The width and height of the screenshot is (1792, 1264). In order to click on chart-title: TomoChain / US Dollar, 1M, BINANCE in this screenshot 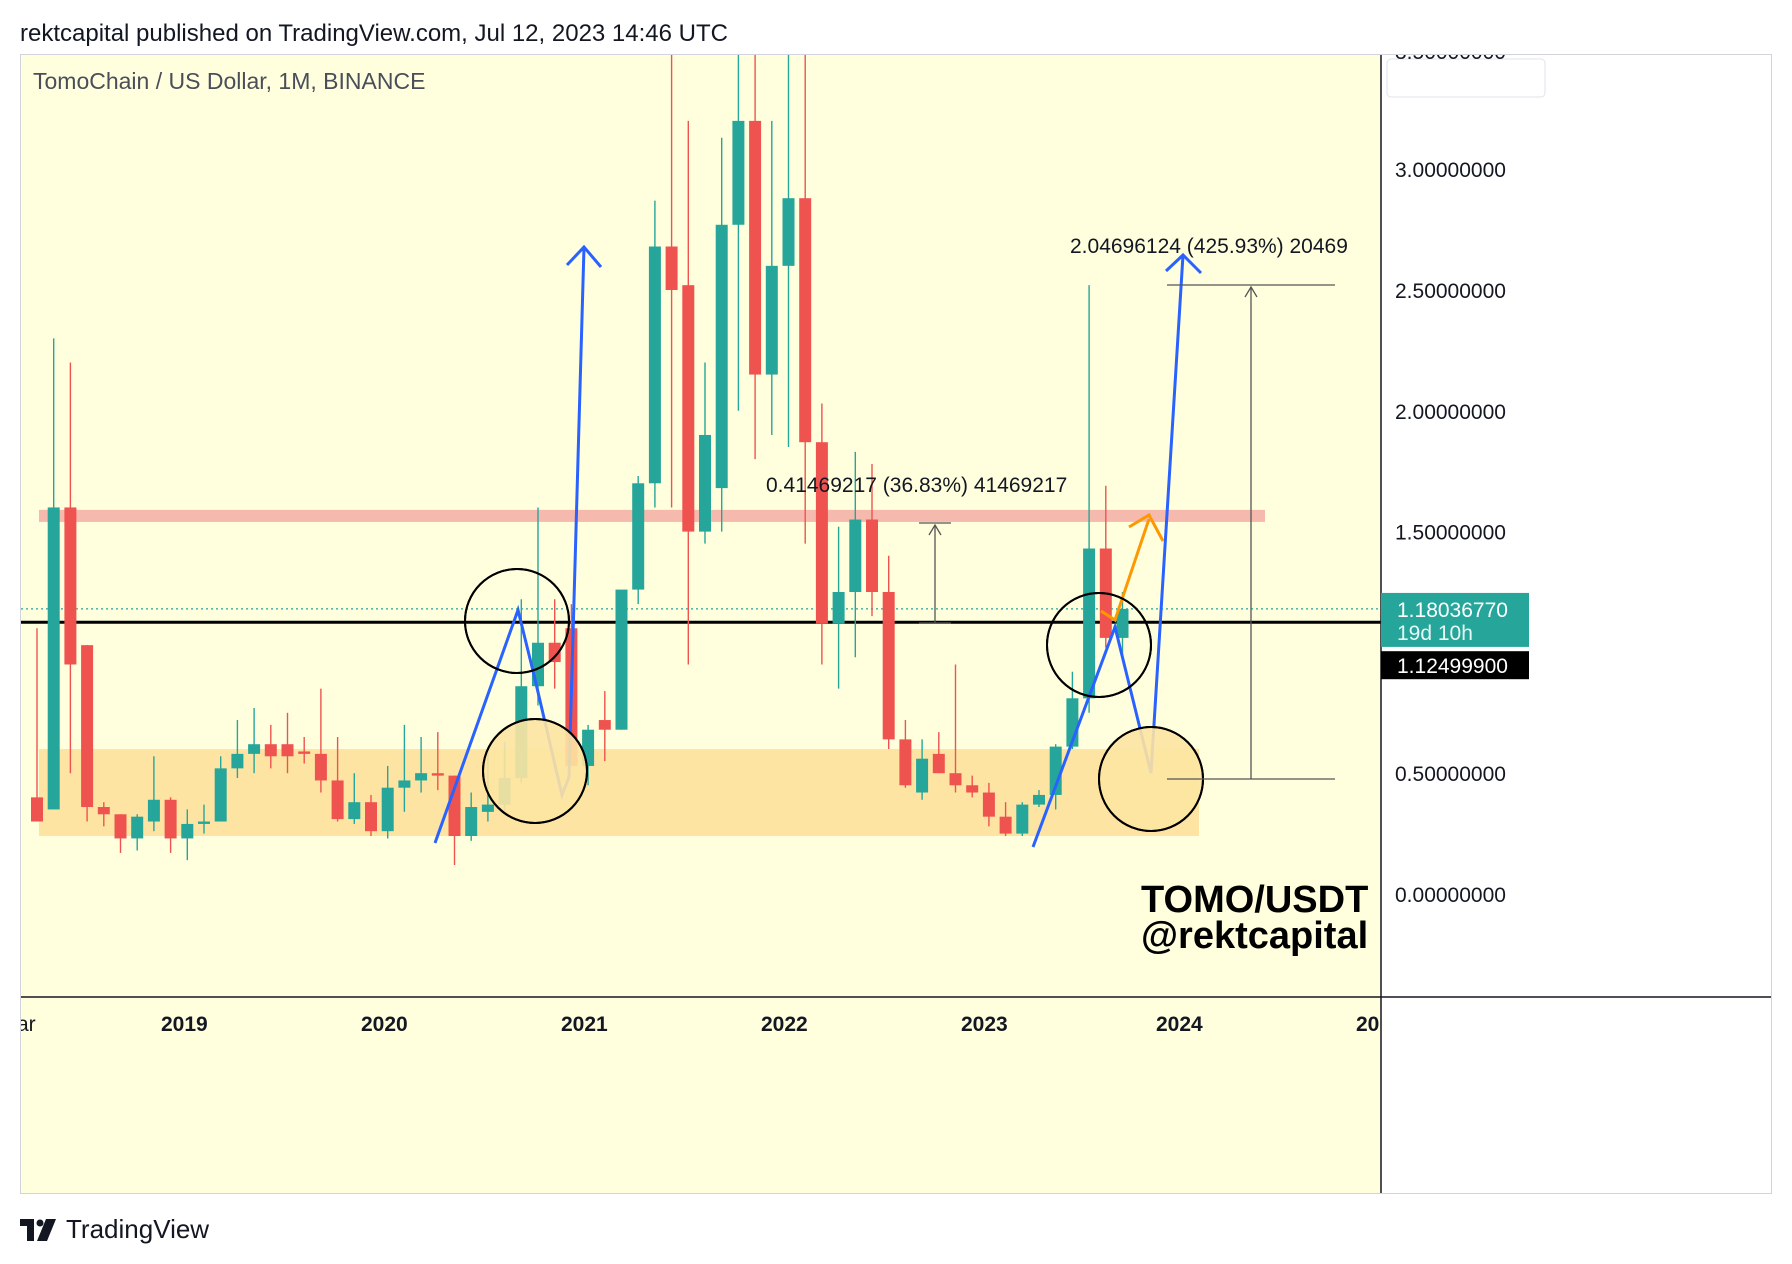, I will do `click(229, 81)`.